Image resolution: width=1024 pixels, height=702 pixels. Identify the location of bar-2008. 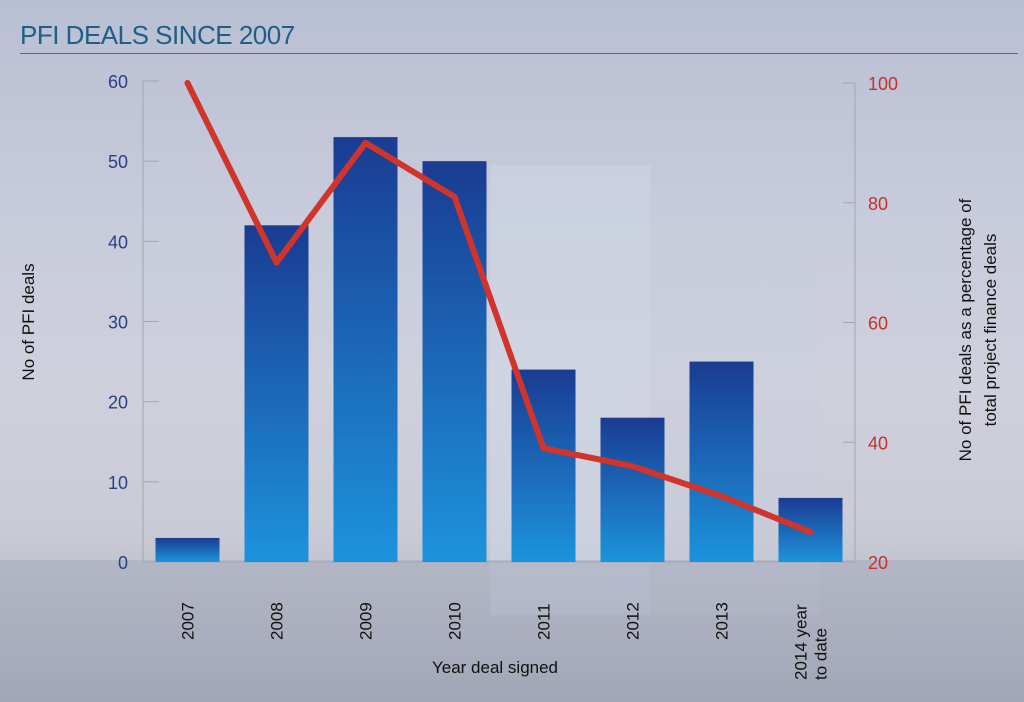
(276, 394).